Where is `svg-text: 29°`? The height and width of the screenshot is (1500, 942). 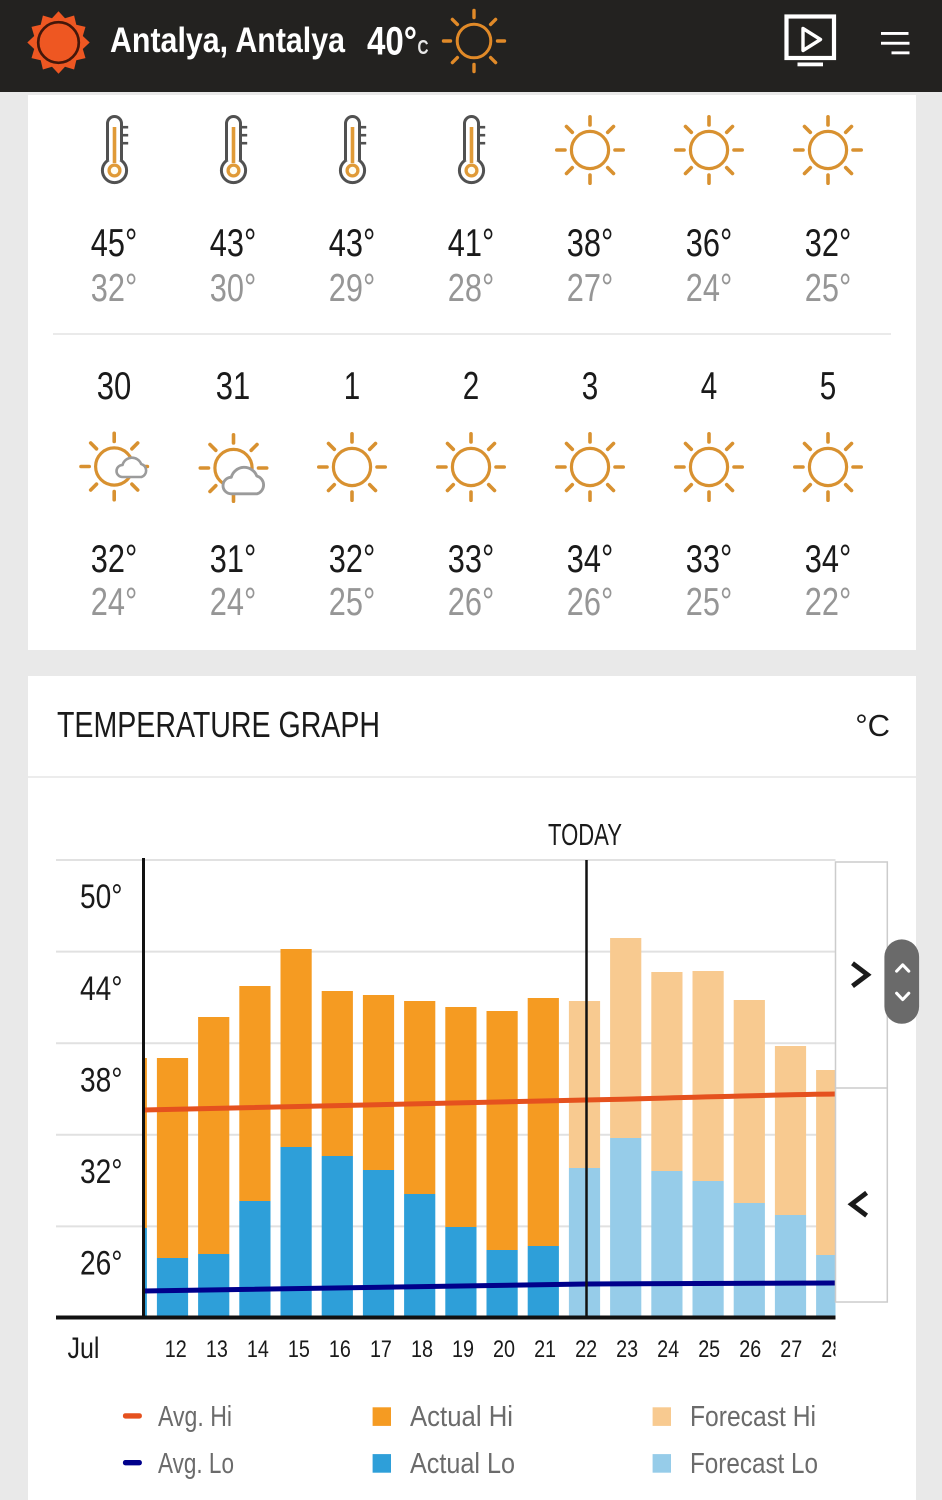
svg-text: 29° is located at coordinates (352, 288).